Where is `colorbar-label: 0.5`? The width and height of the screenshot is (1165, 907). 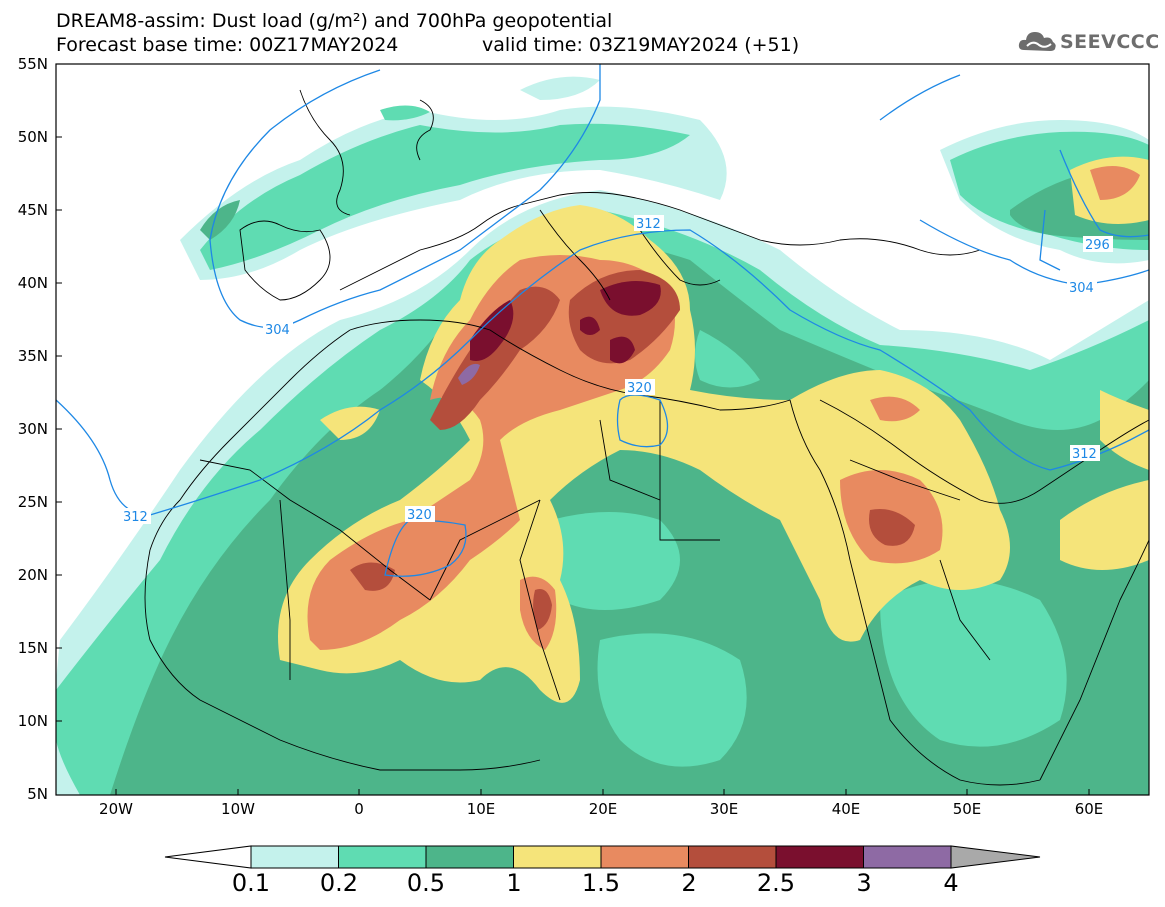 colorbar-label: 0.5 is located at coordinates (426, 883).